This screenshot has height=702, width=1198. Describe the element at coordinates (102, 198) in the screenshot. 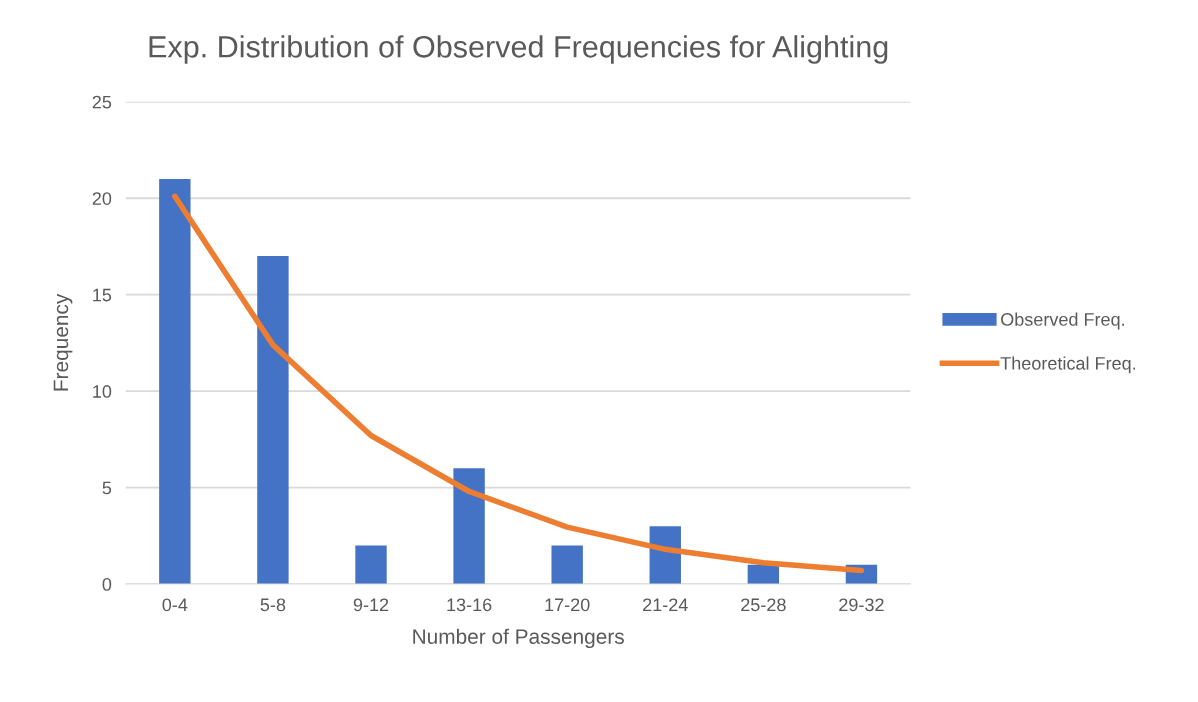

I see `y-tick-label: 20` at that location.